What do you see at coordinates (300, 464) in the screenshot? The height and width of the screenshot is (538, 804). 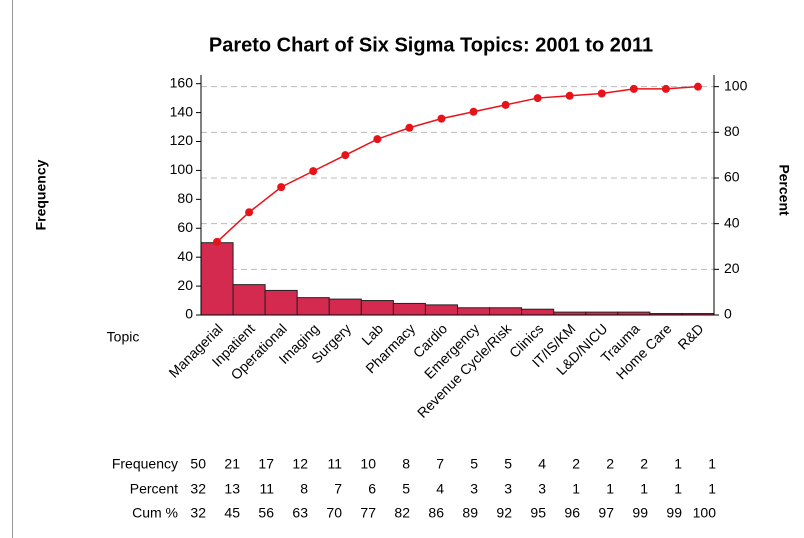 I see `table-cell: 12` at bounding box center [300, 464].